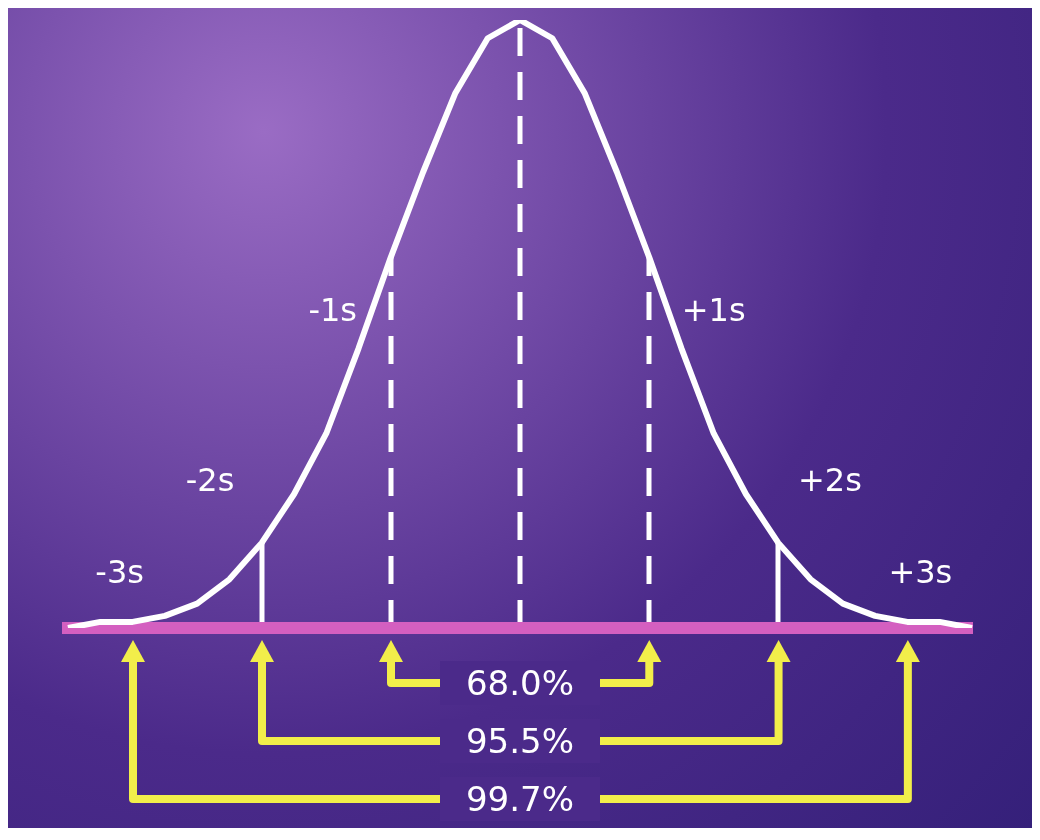 This screenshot has height=840, width=1040. Describe the element at coordinates (520, 799) in the screenshot. I see `text: 99.7%` at that location.